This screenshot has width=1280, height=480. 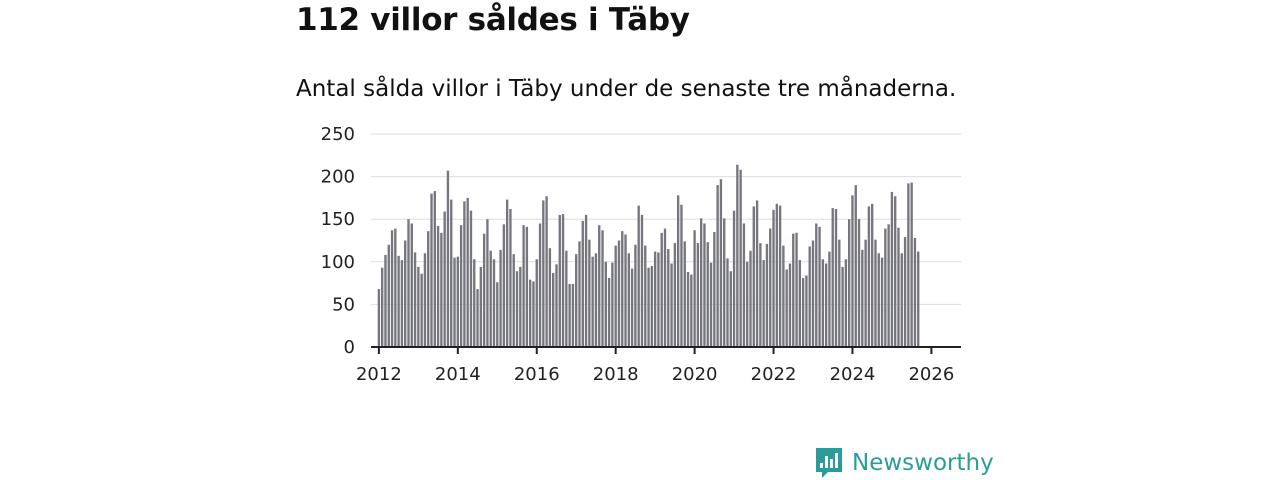 I want to click on x-tick-label: 2012, so click(x=379, y=374).